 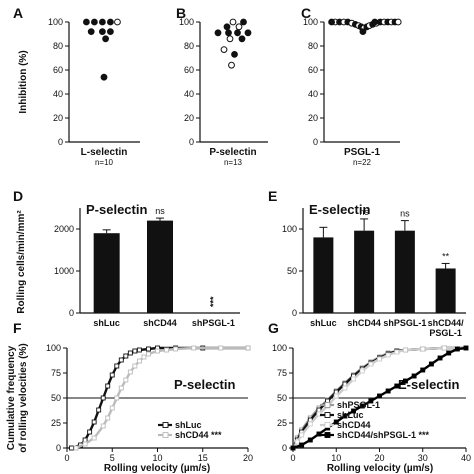 What do you see at coordinates (160, 211) in the screenshot?
I see `panel-d-significance: ns` at bounding box center [160, 211].